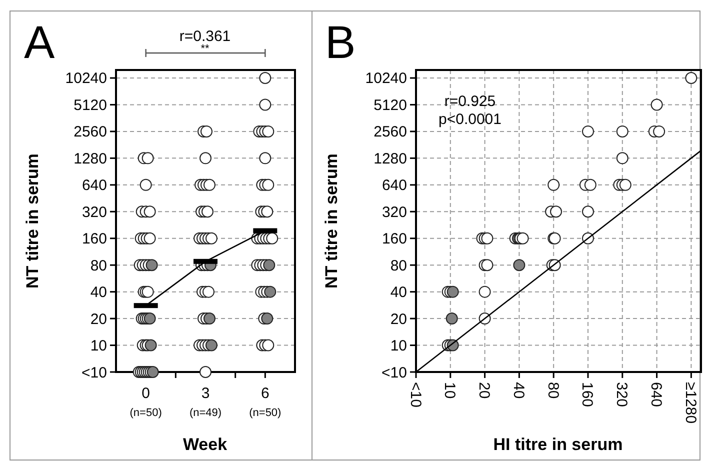 The image size is (707, 461). I want to click on x-tick-label: 6, so click(265, 393).